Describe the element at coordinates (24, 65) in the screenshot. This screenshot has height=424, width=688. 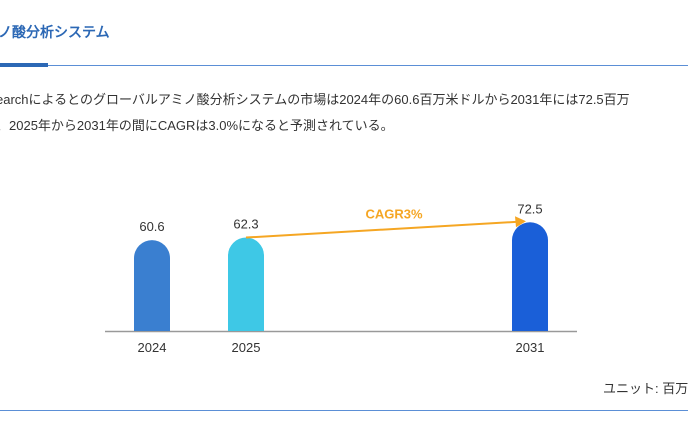
I see `active-tab-indicator` at that location.